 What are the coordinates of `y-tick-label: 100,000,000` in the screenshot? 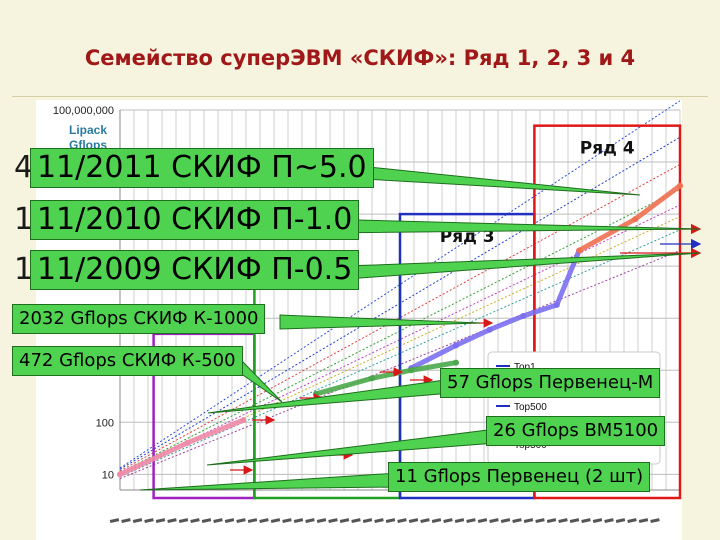 It's located at (83, 111).